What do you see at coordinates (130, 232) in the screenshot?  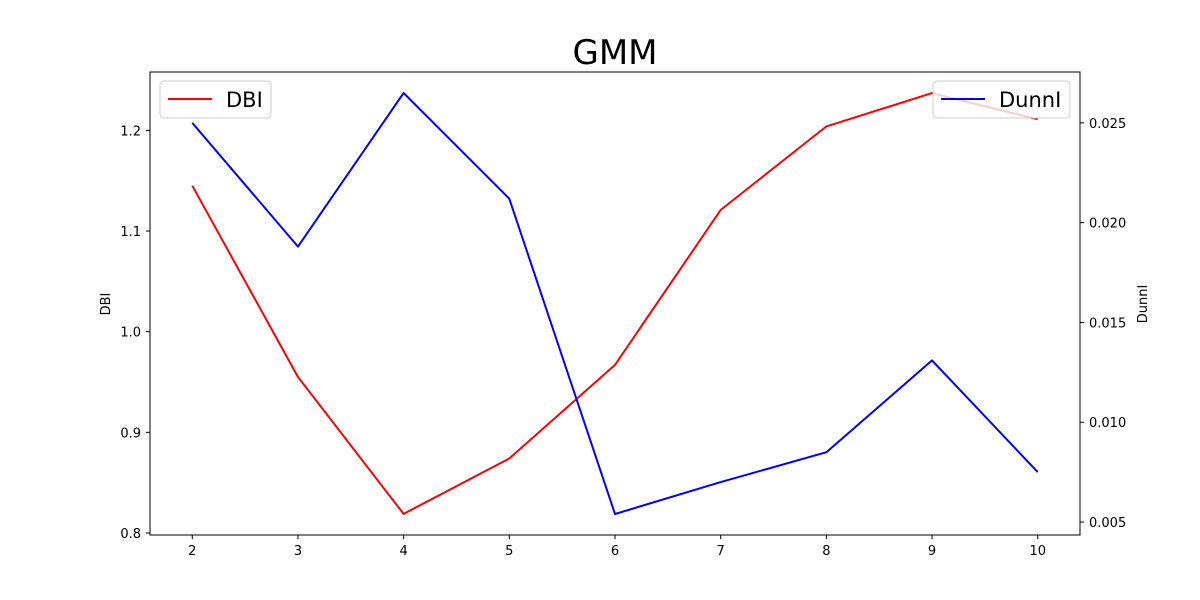 I see `left-y-tick-label: 1.1` at bounding box center [130, 232].